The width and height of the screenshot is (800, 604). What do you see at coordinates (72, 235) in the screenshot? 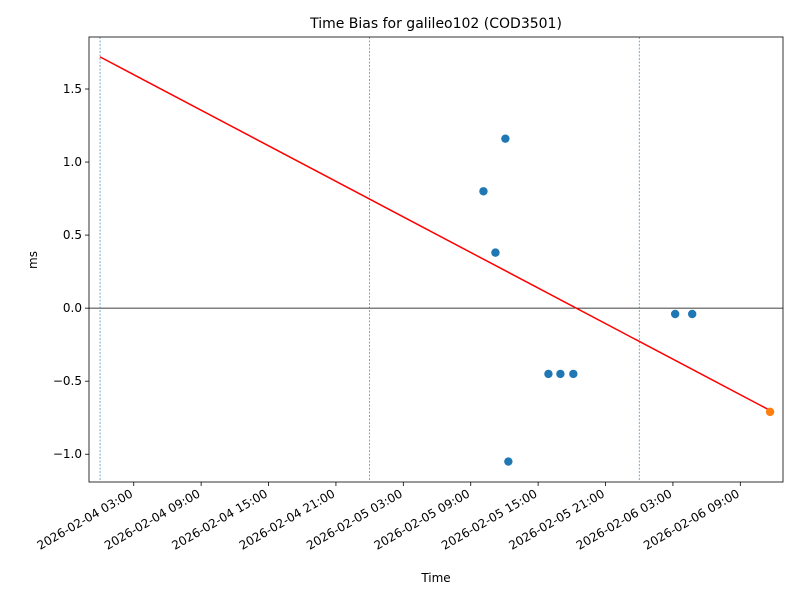
I see `y-tick-label: 0.5` at bounding box center [72, 235].